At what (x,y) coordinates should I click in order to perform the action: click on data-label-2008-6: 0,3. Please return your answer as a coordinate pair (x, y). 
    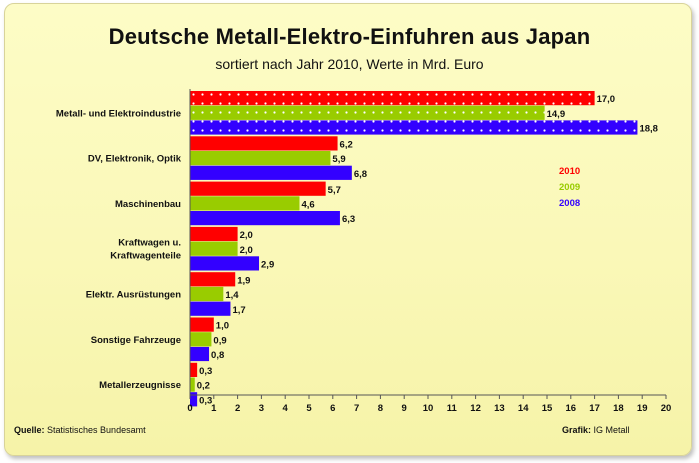
    Looking at the image, I should click on (205, 400).